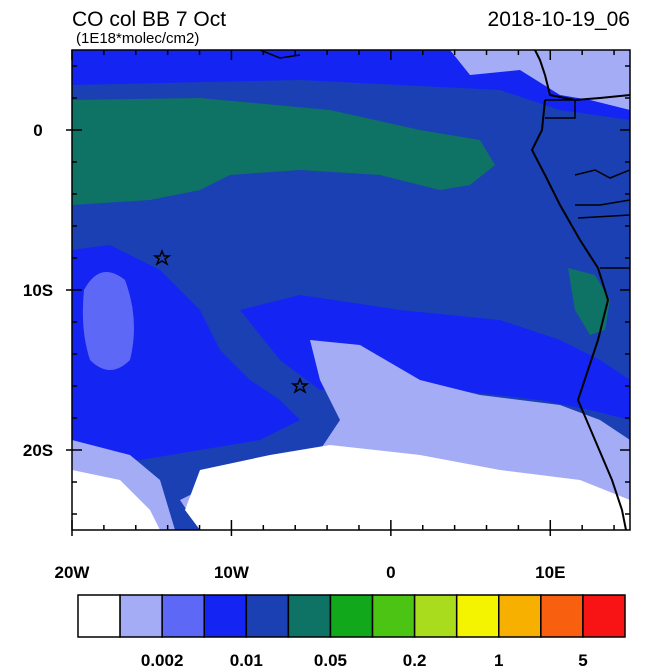  What do you see at coordinates (498, 659) in the screenshot?
I see `colorbar-label: 1` at bounding box center [498, 659].